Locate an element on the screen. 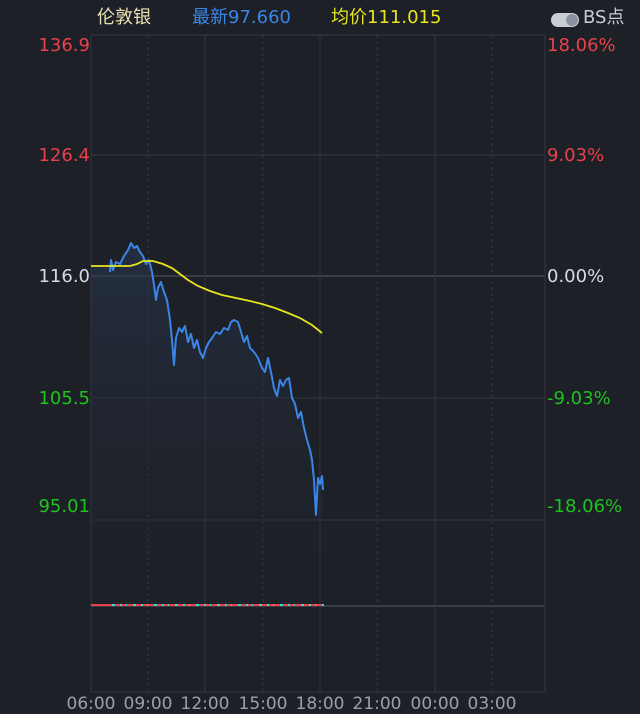 Image resolution: width=640 pixels, height=714 pixels. price-line is located at coordinates (216, 379).